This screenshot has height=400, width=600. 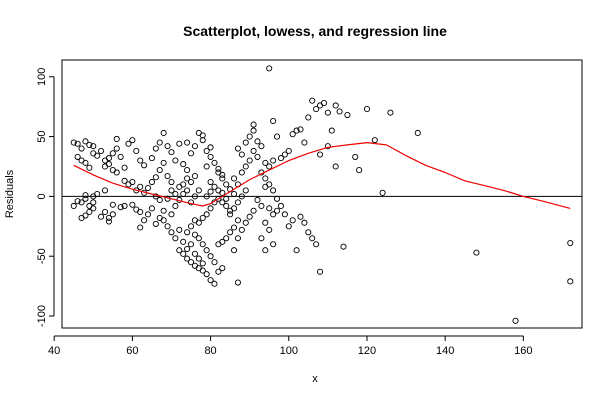 I want to click on lowess-curve, so click(x=322, y=175).